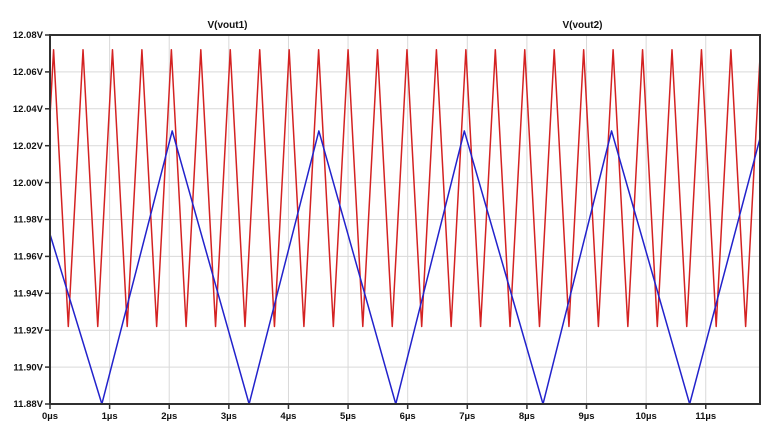 The image size is (779, 438). I want to click on x-tick-label: 11µs, so click(705, 416).